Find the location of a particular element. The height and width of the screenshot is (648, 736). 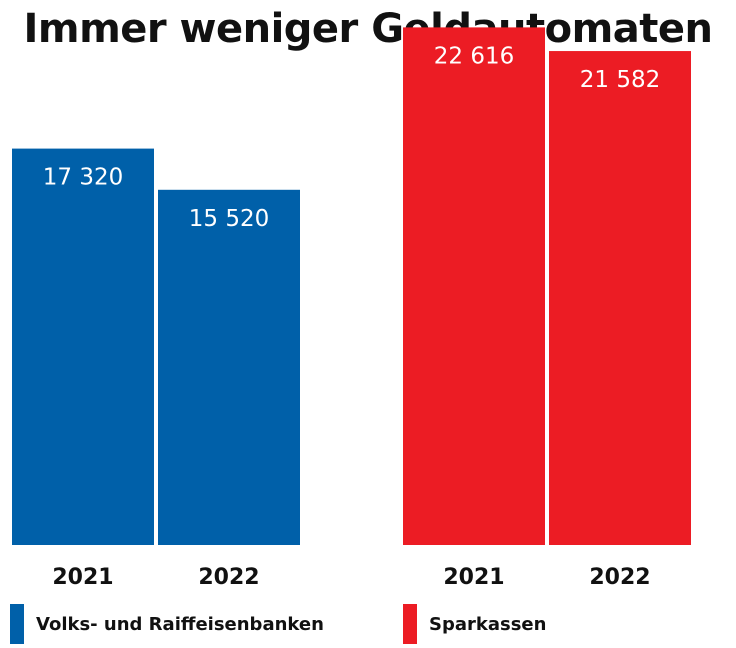

legend-item-volks-raiffeisen: Volks- und Raiffeisenbanken is located at coordinates (167, 624).